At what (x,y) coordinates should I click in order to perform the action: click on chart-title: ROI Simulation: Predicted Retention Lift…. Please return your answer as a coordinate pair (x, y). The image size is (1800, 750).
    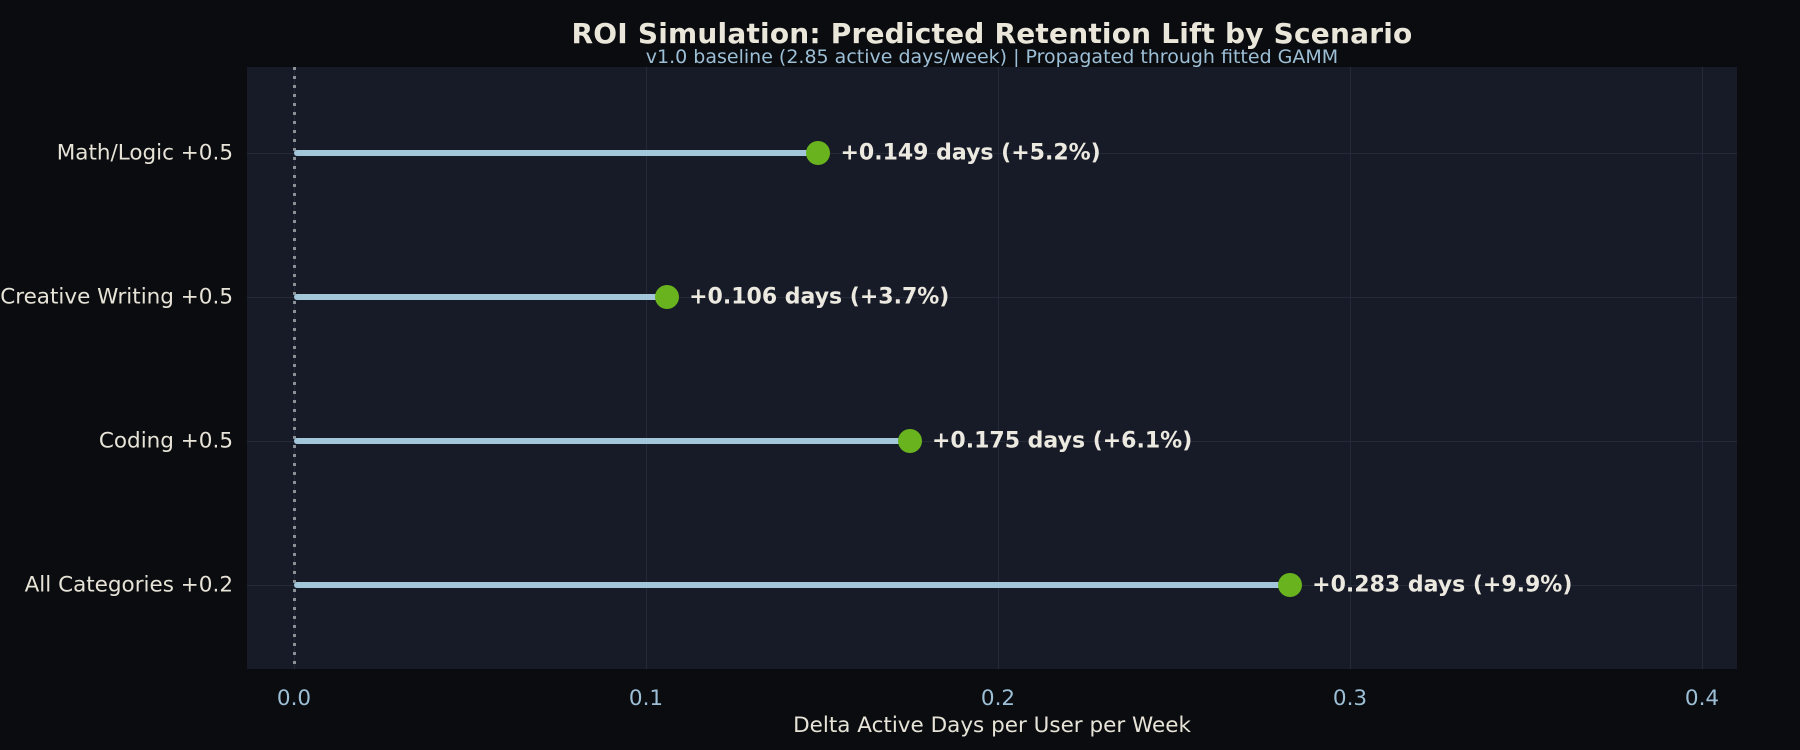
    Looking at the image, I should click on (992, 33).